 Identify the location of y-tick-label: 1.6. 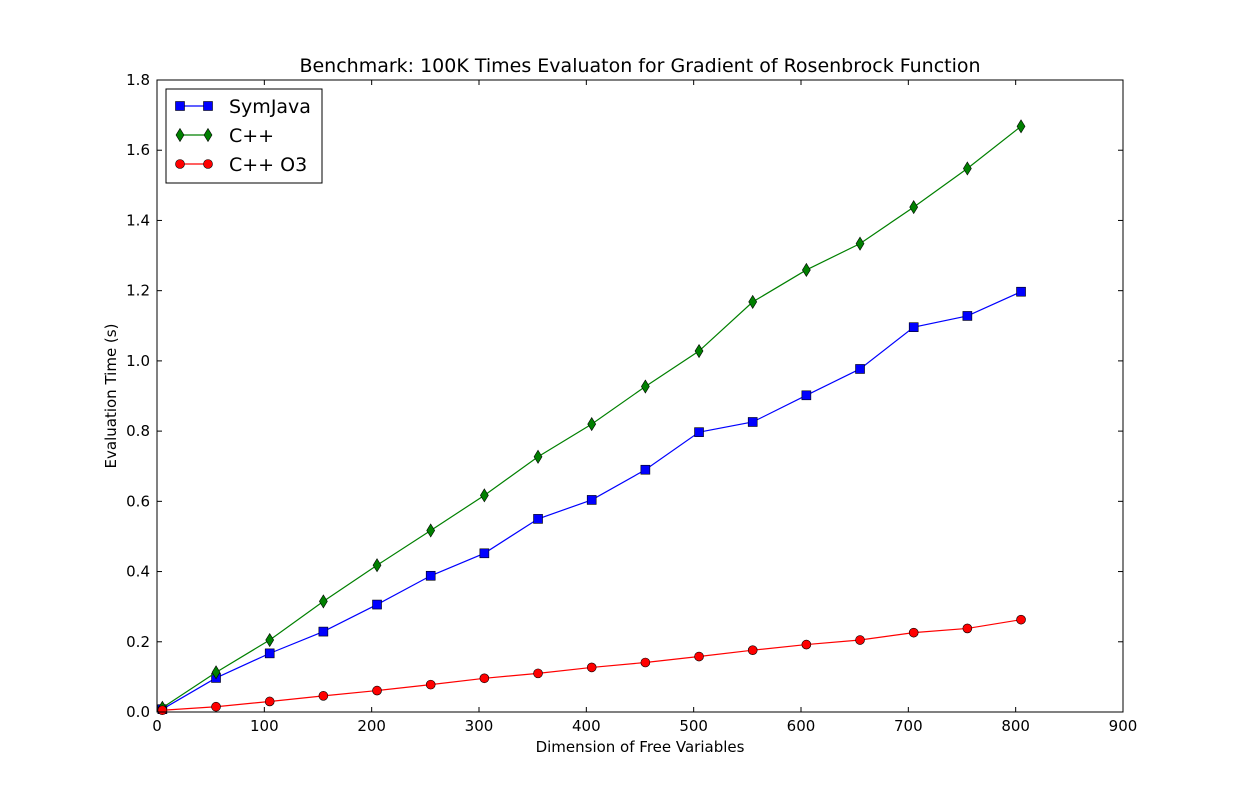
(138, 150).